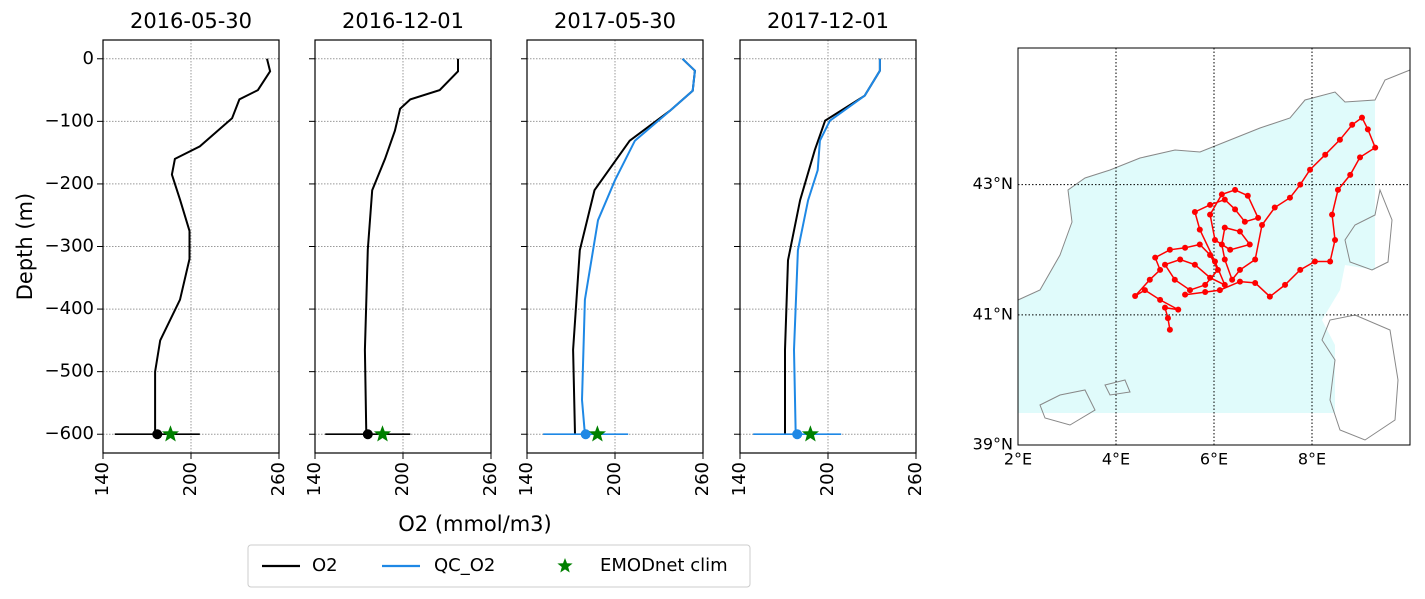 The width and height of the screenshot is (1425, 599). I want to click on legend-swatch, so click(565, 565).